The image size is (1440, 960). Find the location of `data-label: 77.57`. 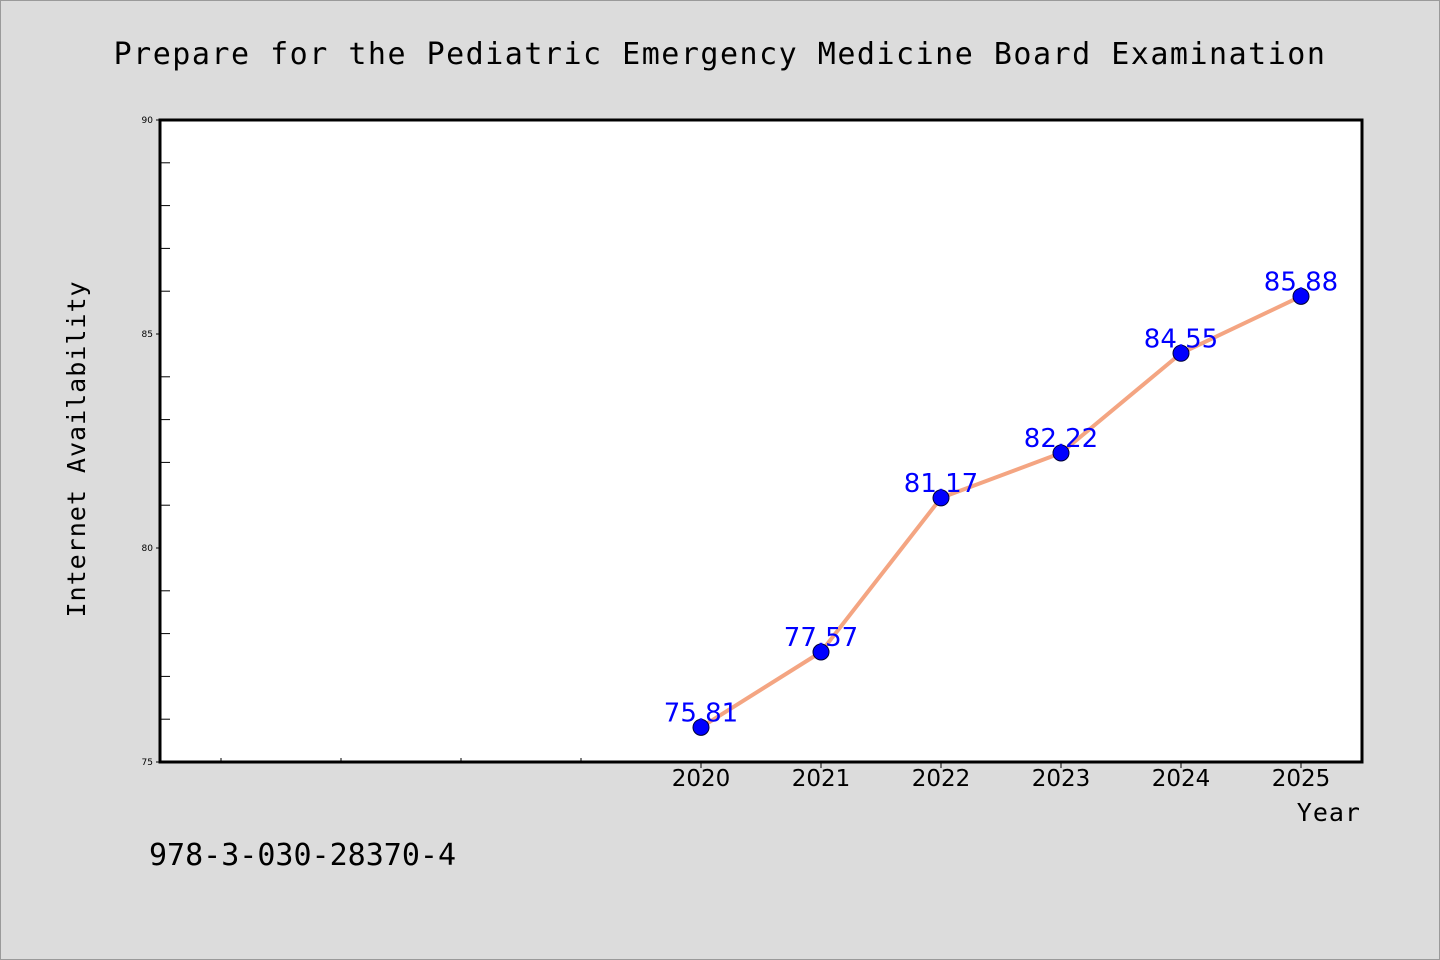

data-label: 77.57 is located at coordinates (821, 638).